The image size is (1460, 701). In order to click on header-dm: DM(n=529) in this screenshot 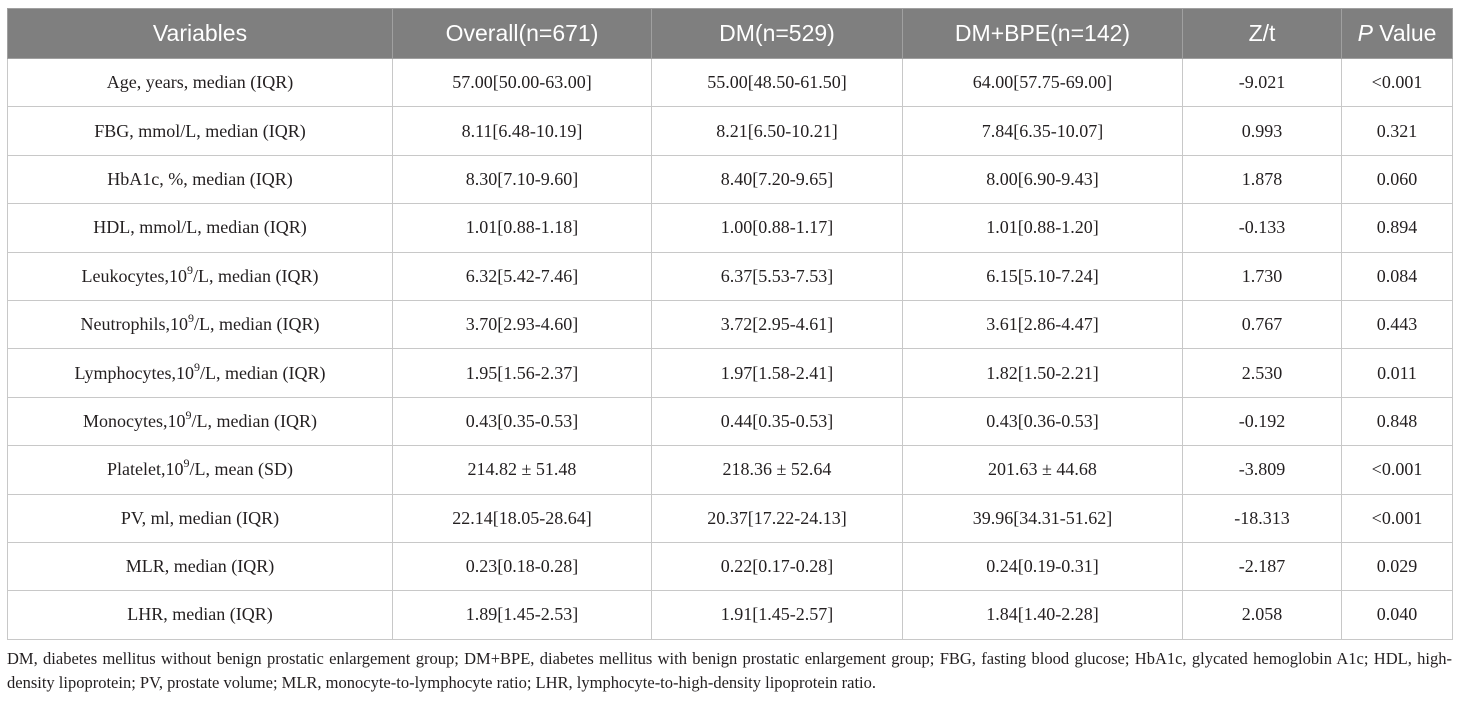, I will do `click(777, 33)`.